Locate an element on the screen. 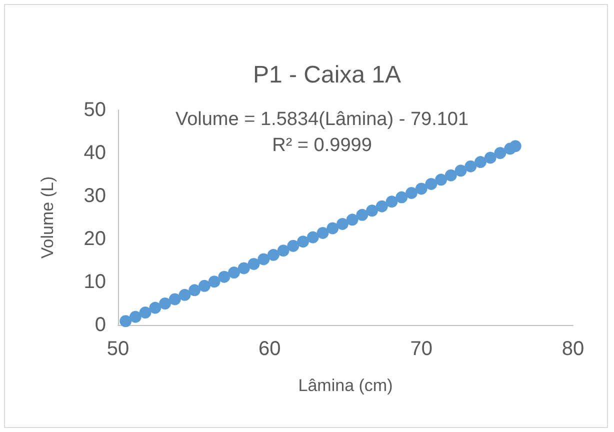  annotation: Volume = 1.5834(Lâmina) - 79.101 is located at coordinates (322, 119).